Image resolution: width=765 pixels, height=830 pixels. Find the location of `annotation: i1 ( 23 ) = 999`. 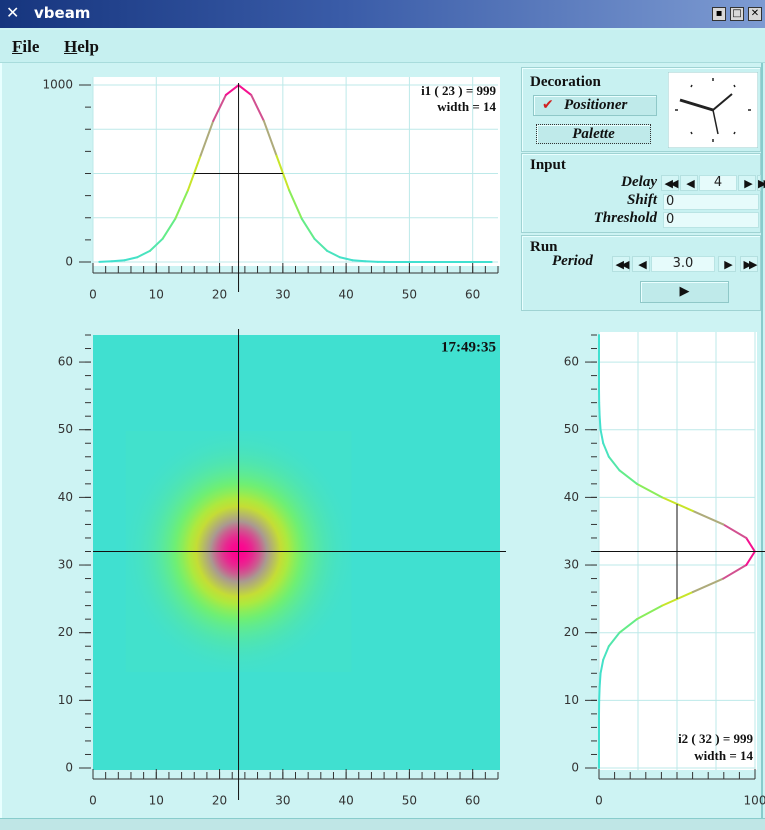

annotation: i1 ( 23 ) = 999 is located at coordinates (458, 90).